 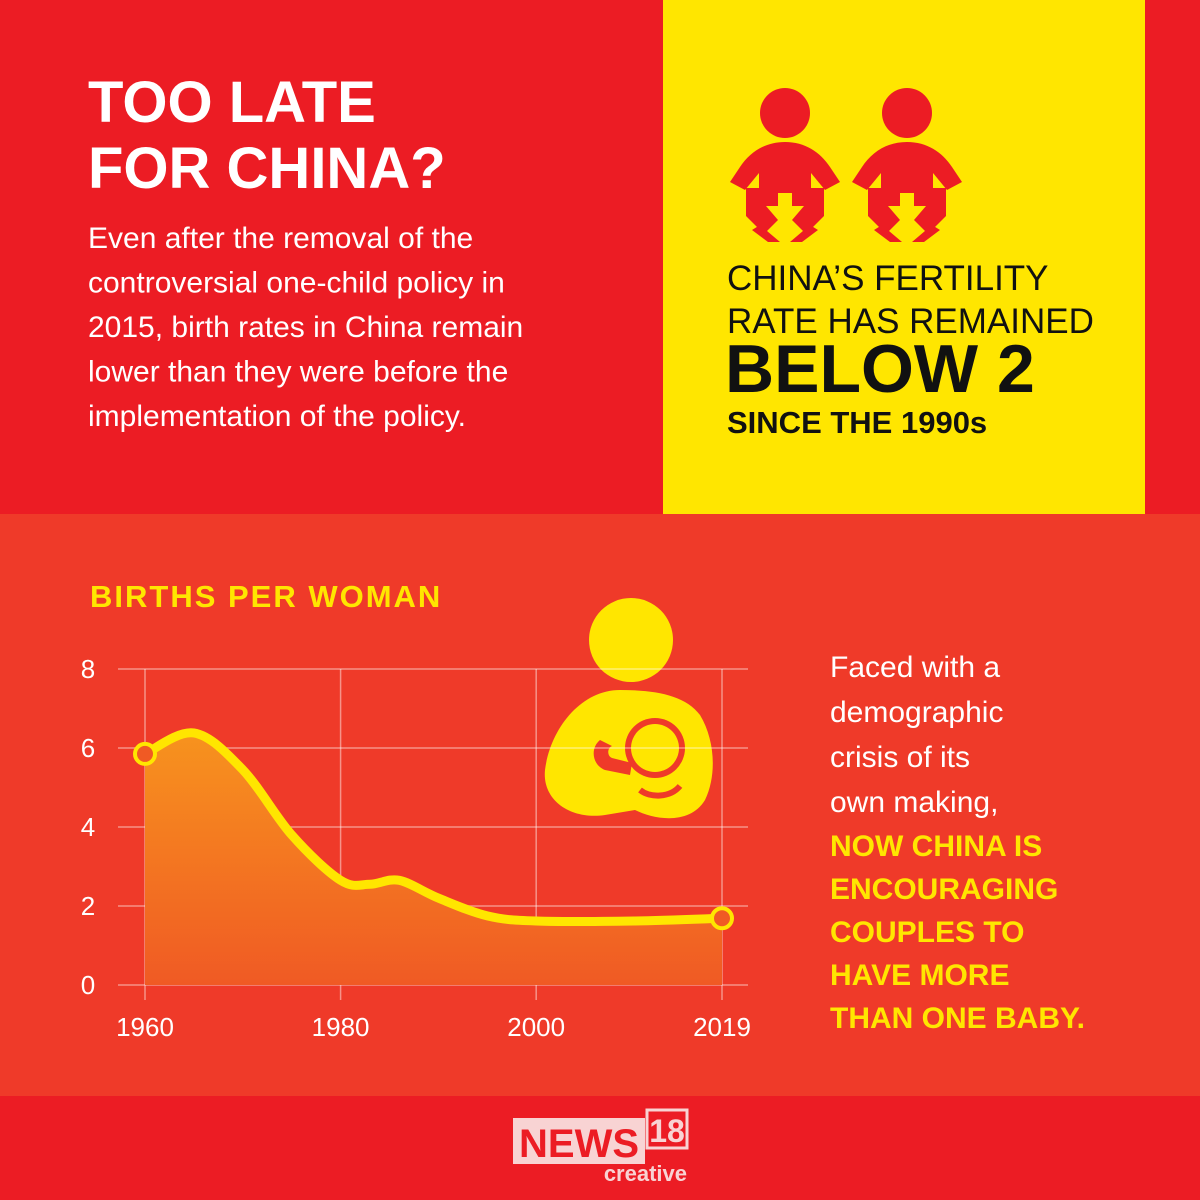 What do you see at coordinates (927, 932) in the screenshot?
I see `side-note-emphasis: COUPLES TO` at bounding box center [927, 932].